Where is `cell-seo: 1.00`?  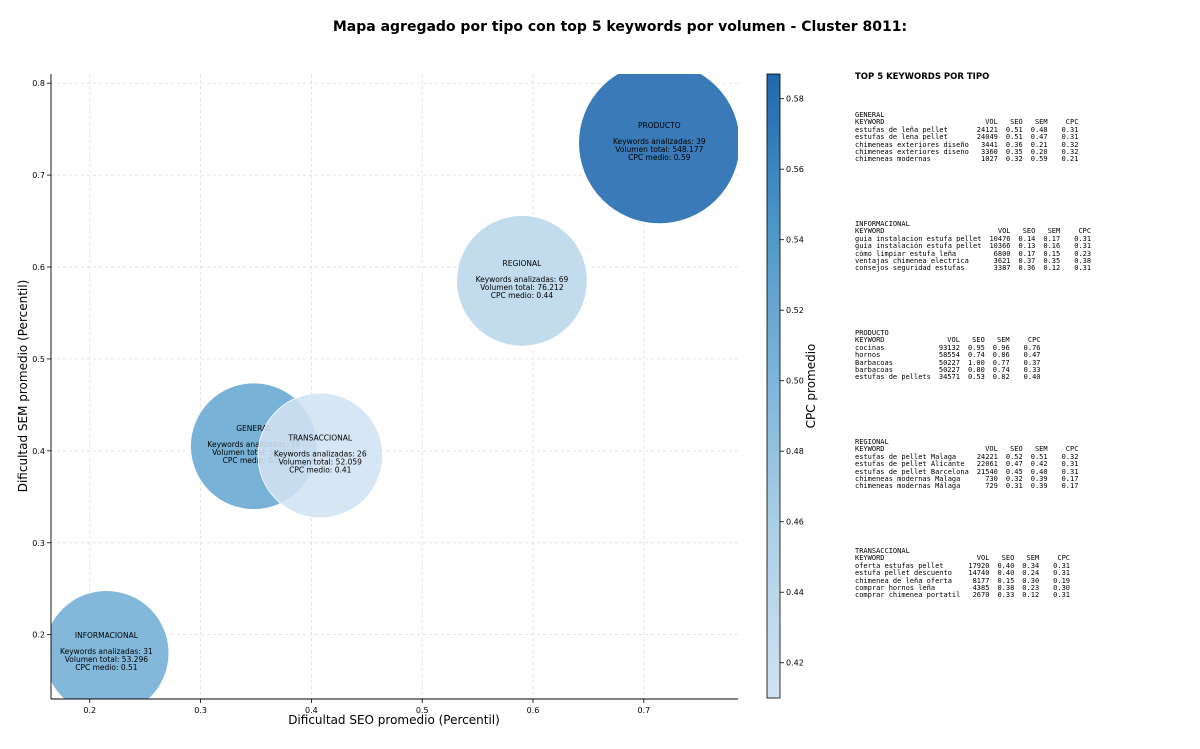
cell-seo: 1.00 is located at coordinates (976, 362).